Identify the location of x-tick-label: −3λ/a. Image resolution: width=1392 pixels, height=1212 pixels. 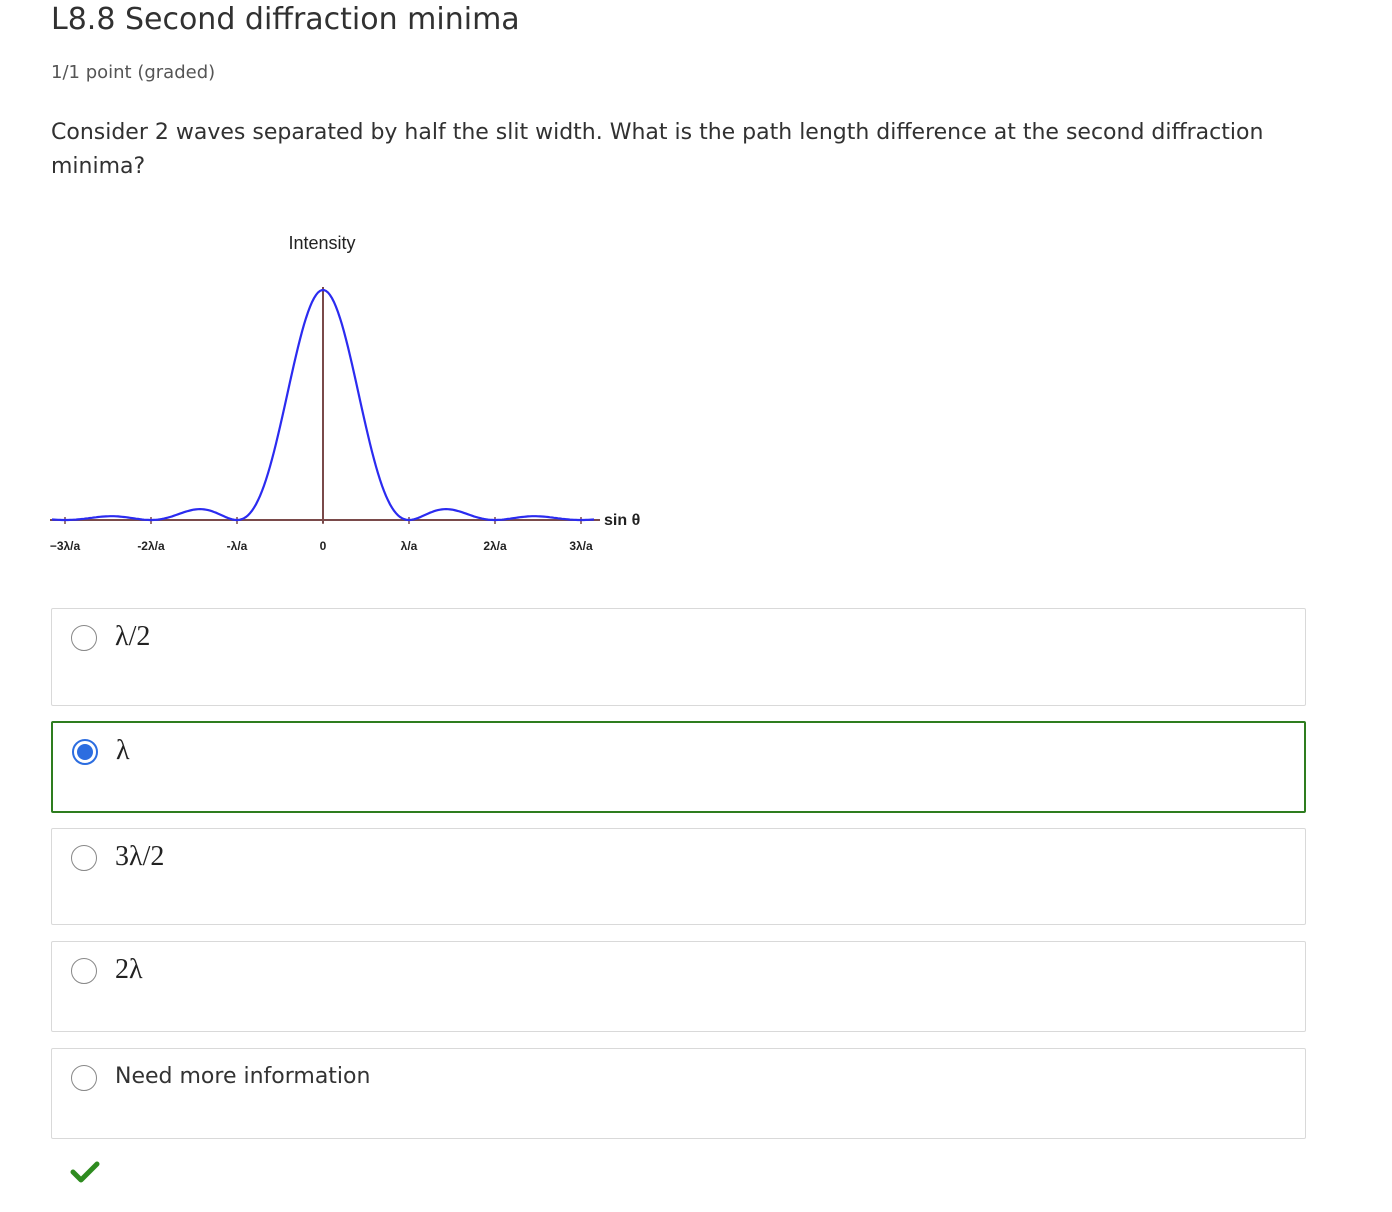
(65, 546).